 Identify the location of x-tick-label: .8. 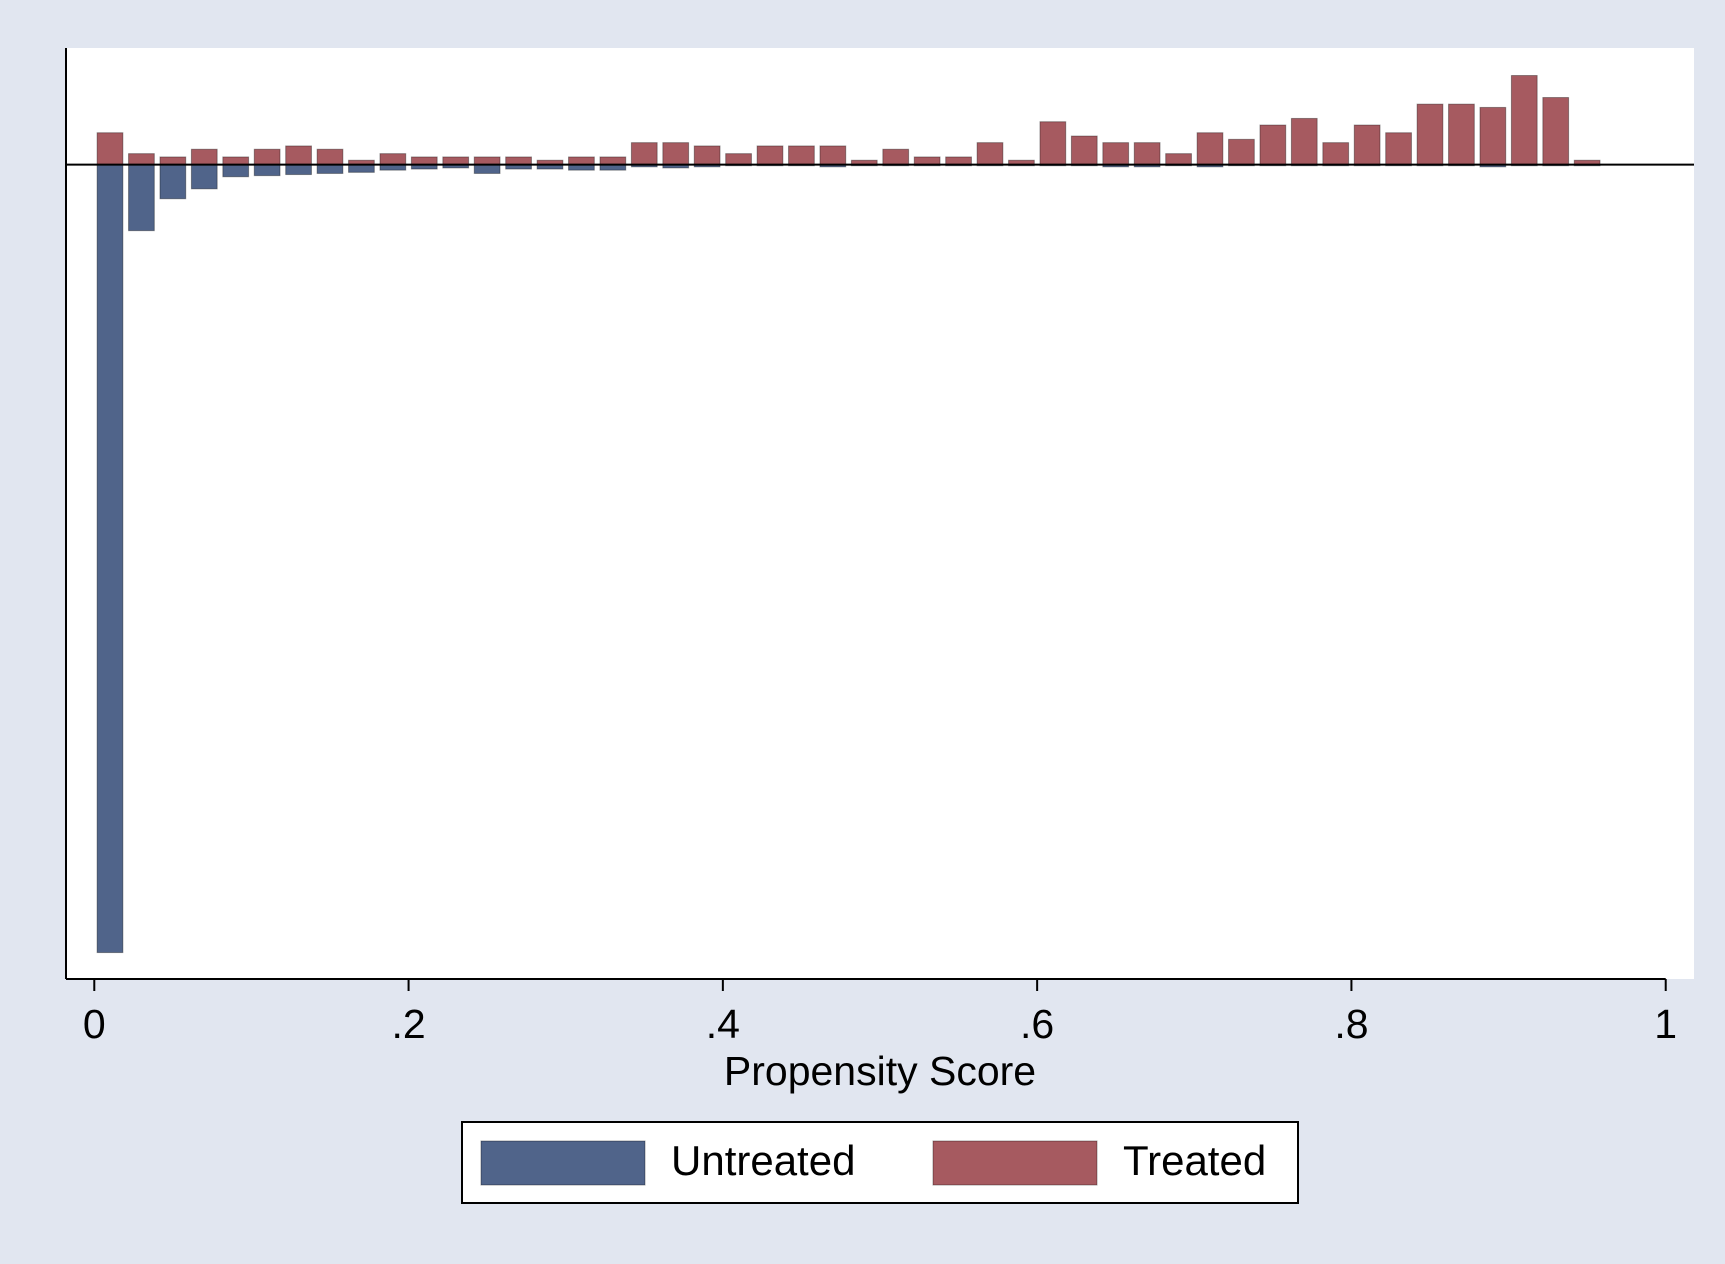
(1351, 1024).